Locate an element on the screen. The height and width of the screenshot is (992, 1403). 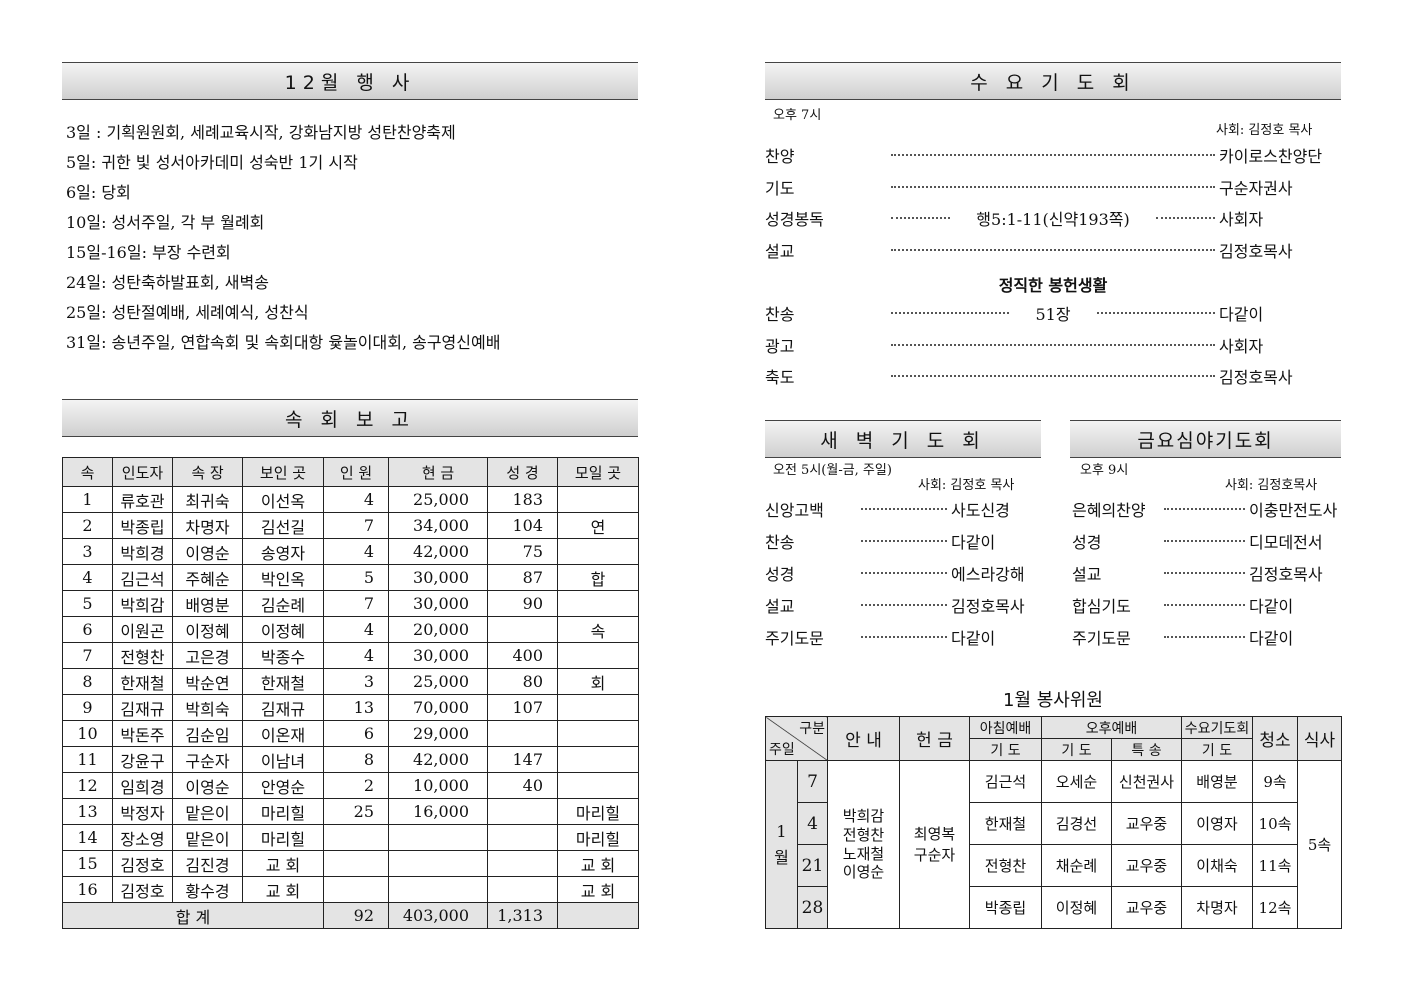
cell: 안영순 is located at coordinates (283, 785).